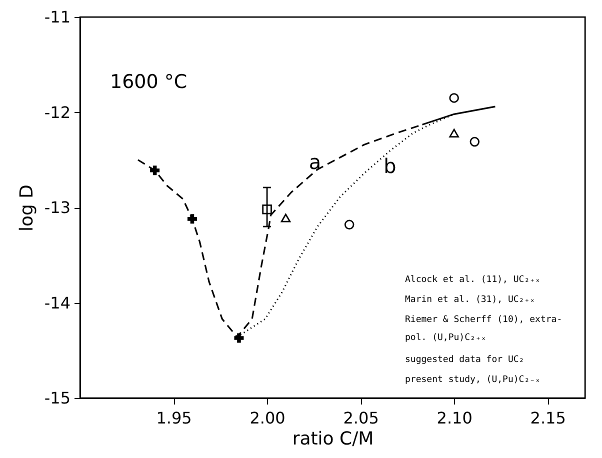 This screenshot has width=602, height=458. I want to click on annotation: b, so click(390, 166).